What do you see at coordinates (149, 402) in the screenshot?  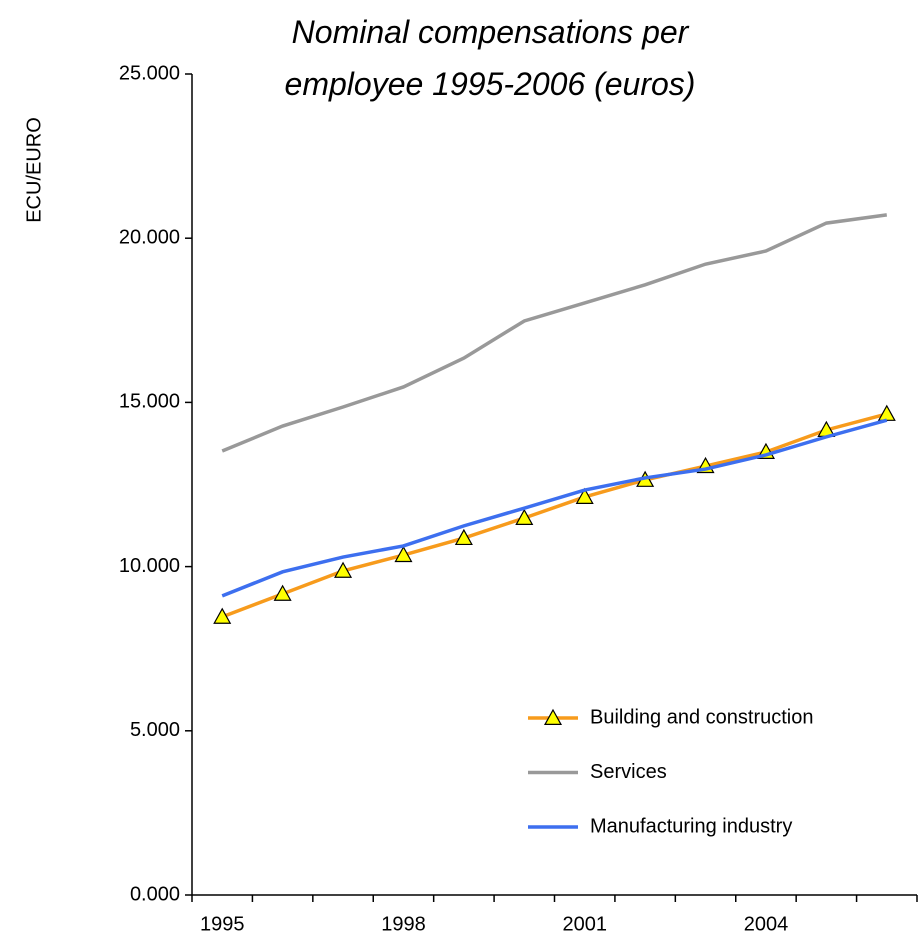 I see `y-tick-label: 15.000` at bounding box center [149, 402].